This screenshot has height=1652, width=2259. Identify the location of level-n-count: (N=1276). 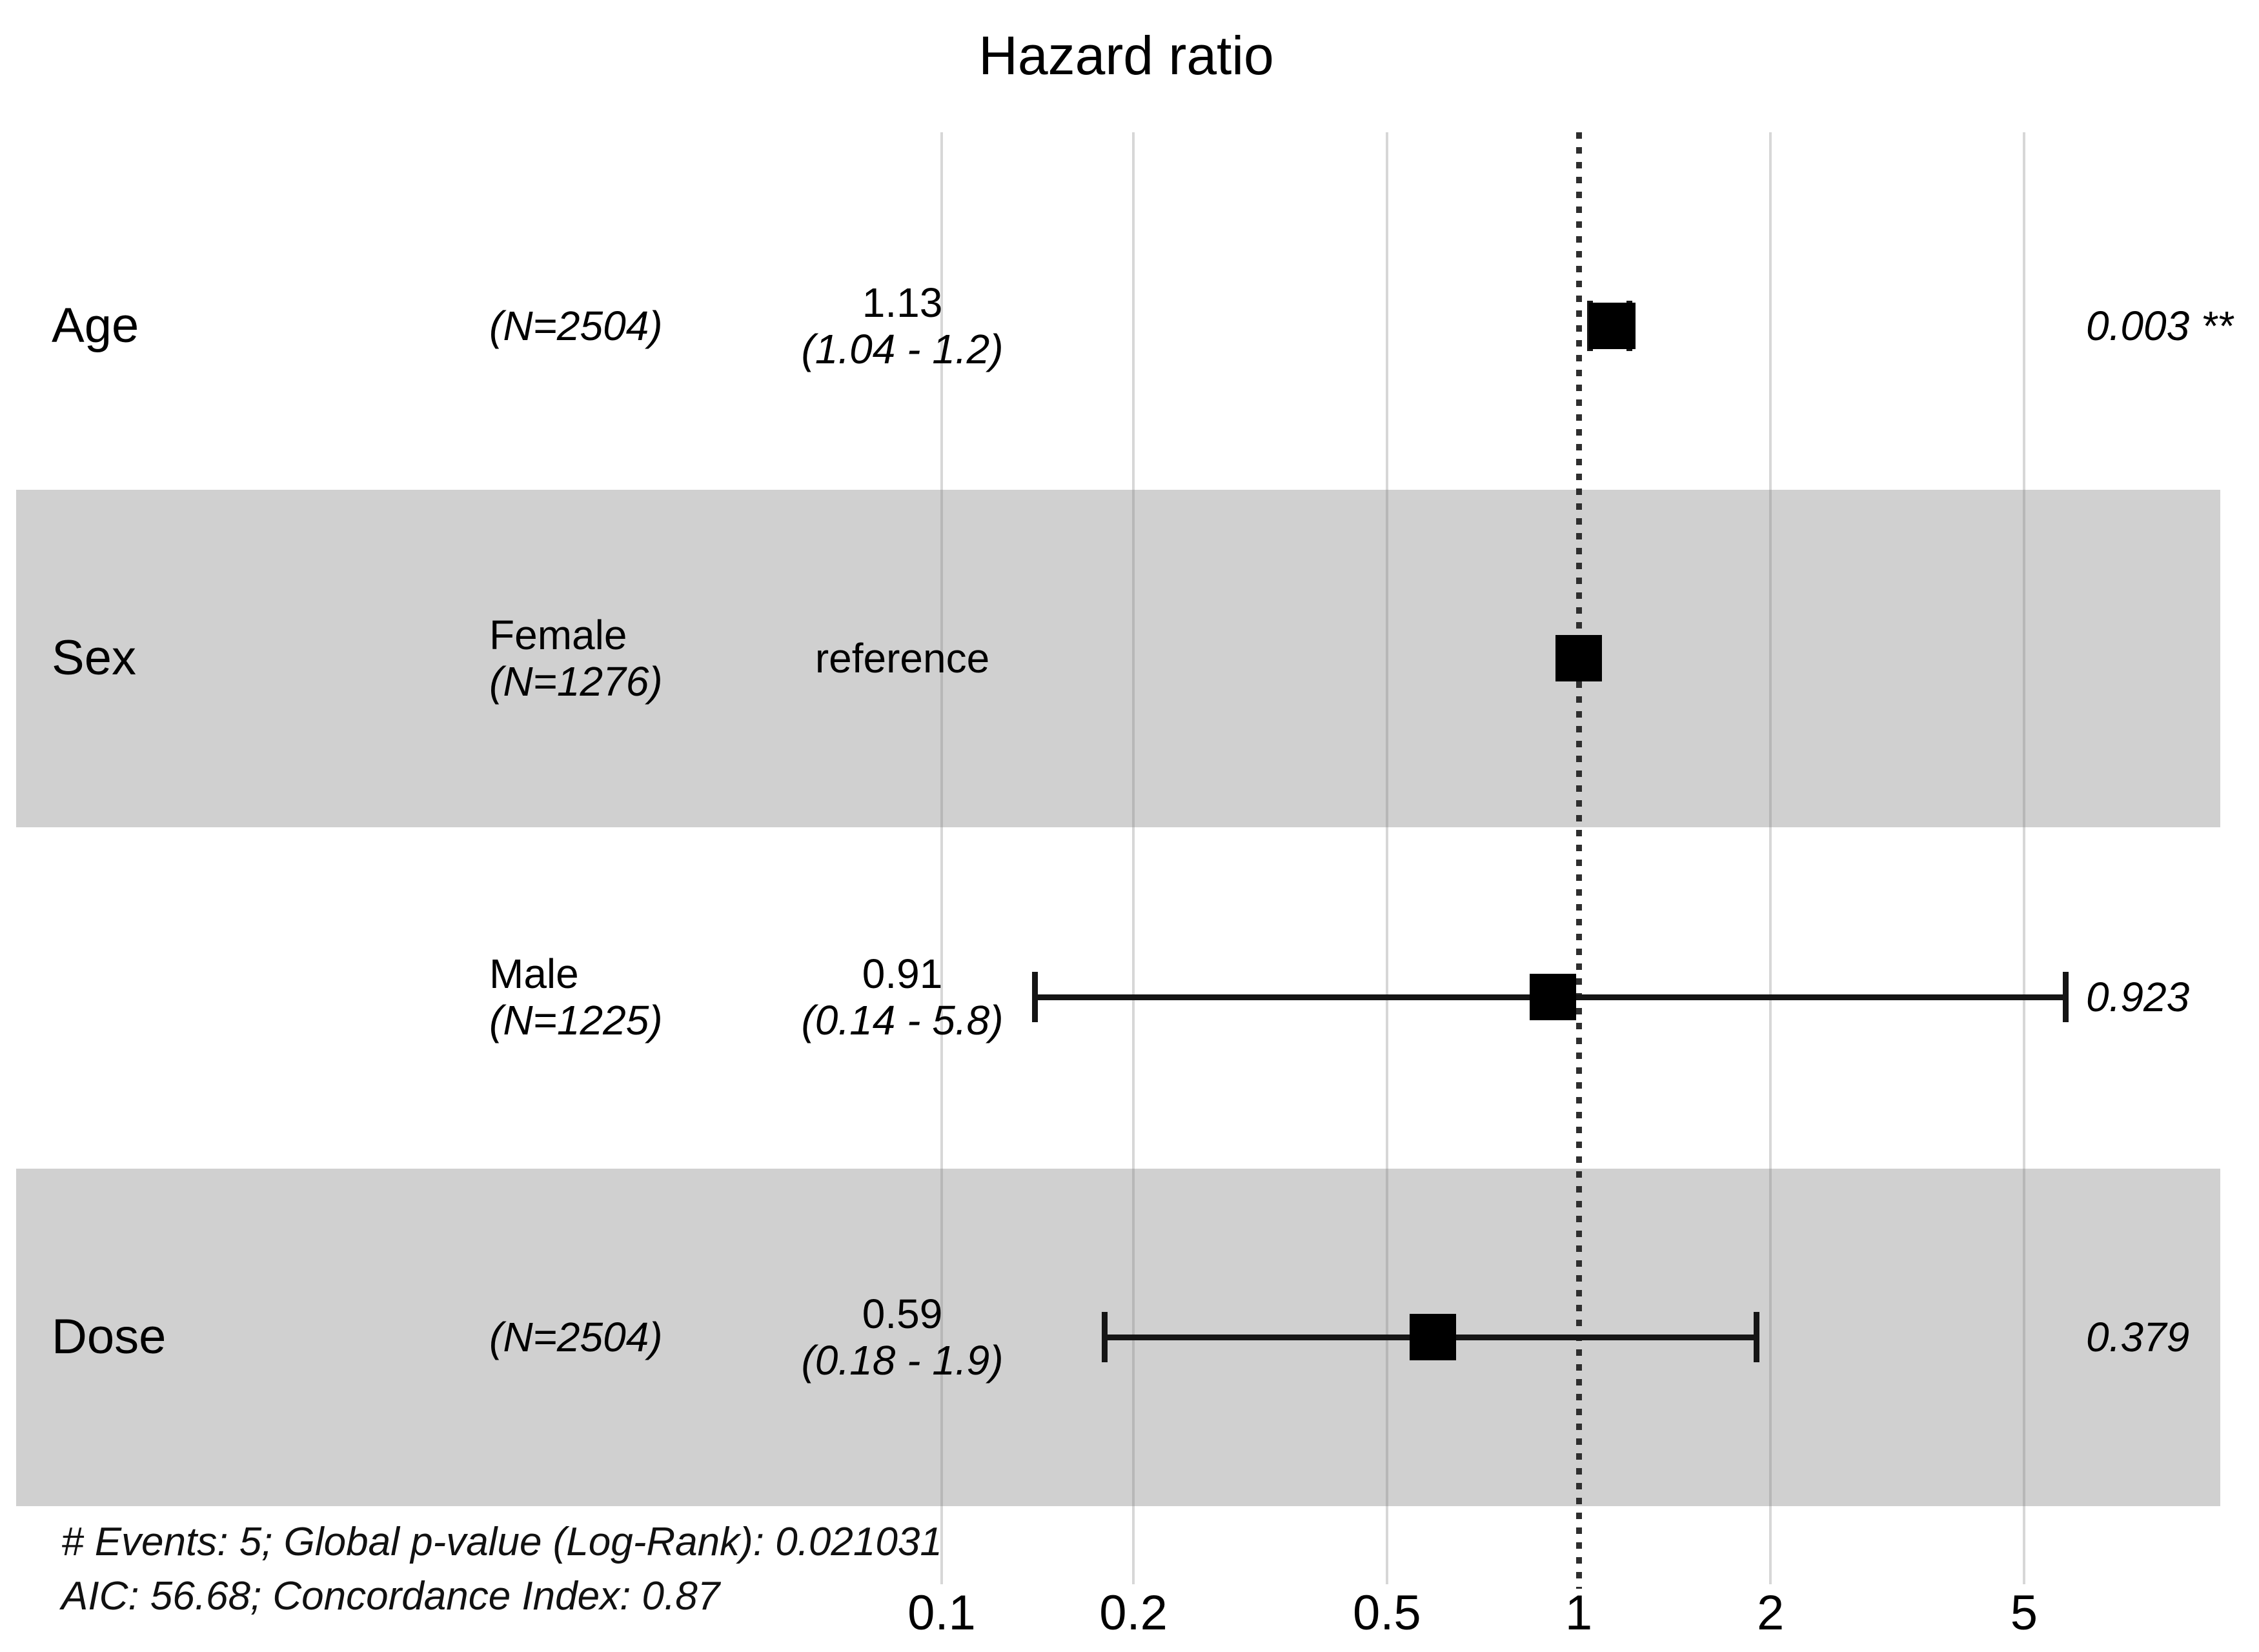
(576, 681).